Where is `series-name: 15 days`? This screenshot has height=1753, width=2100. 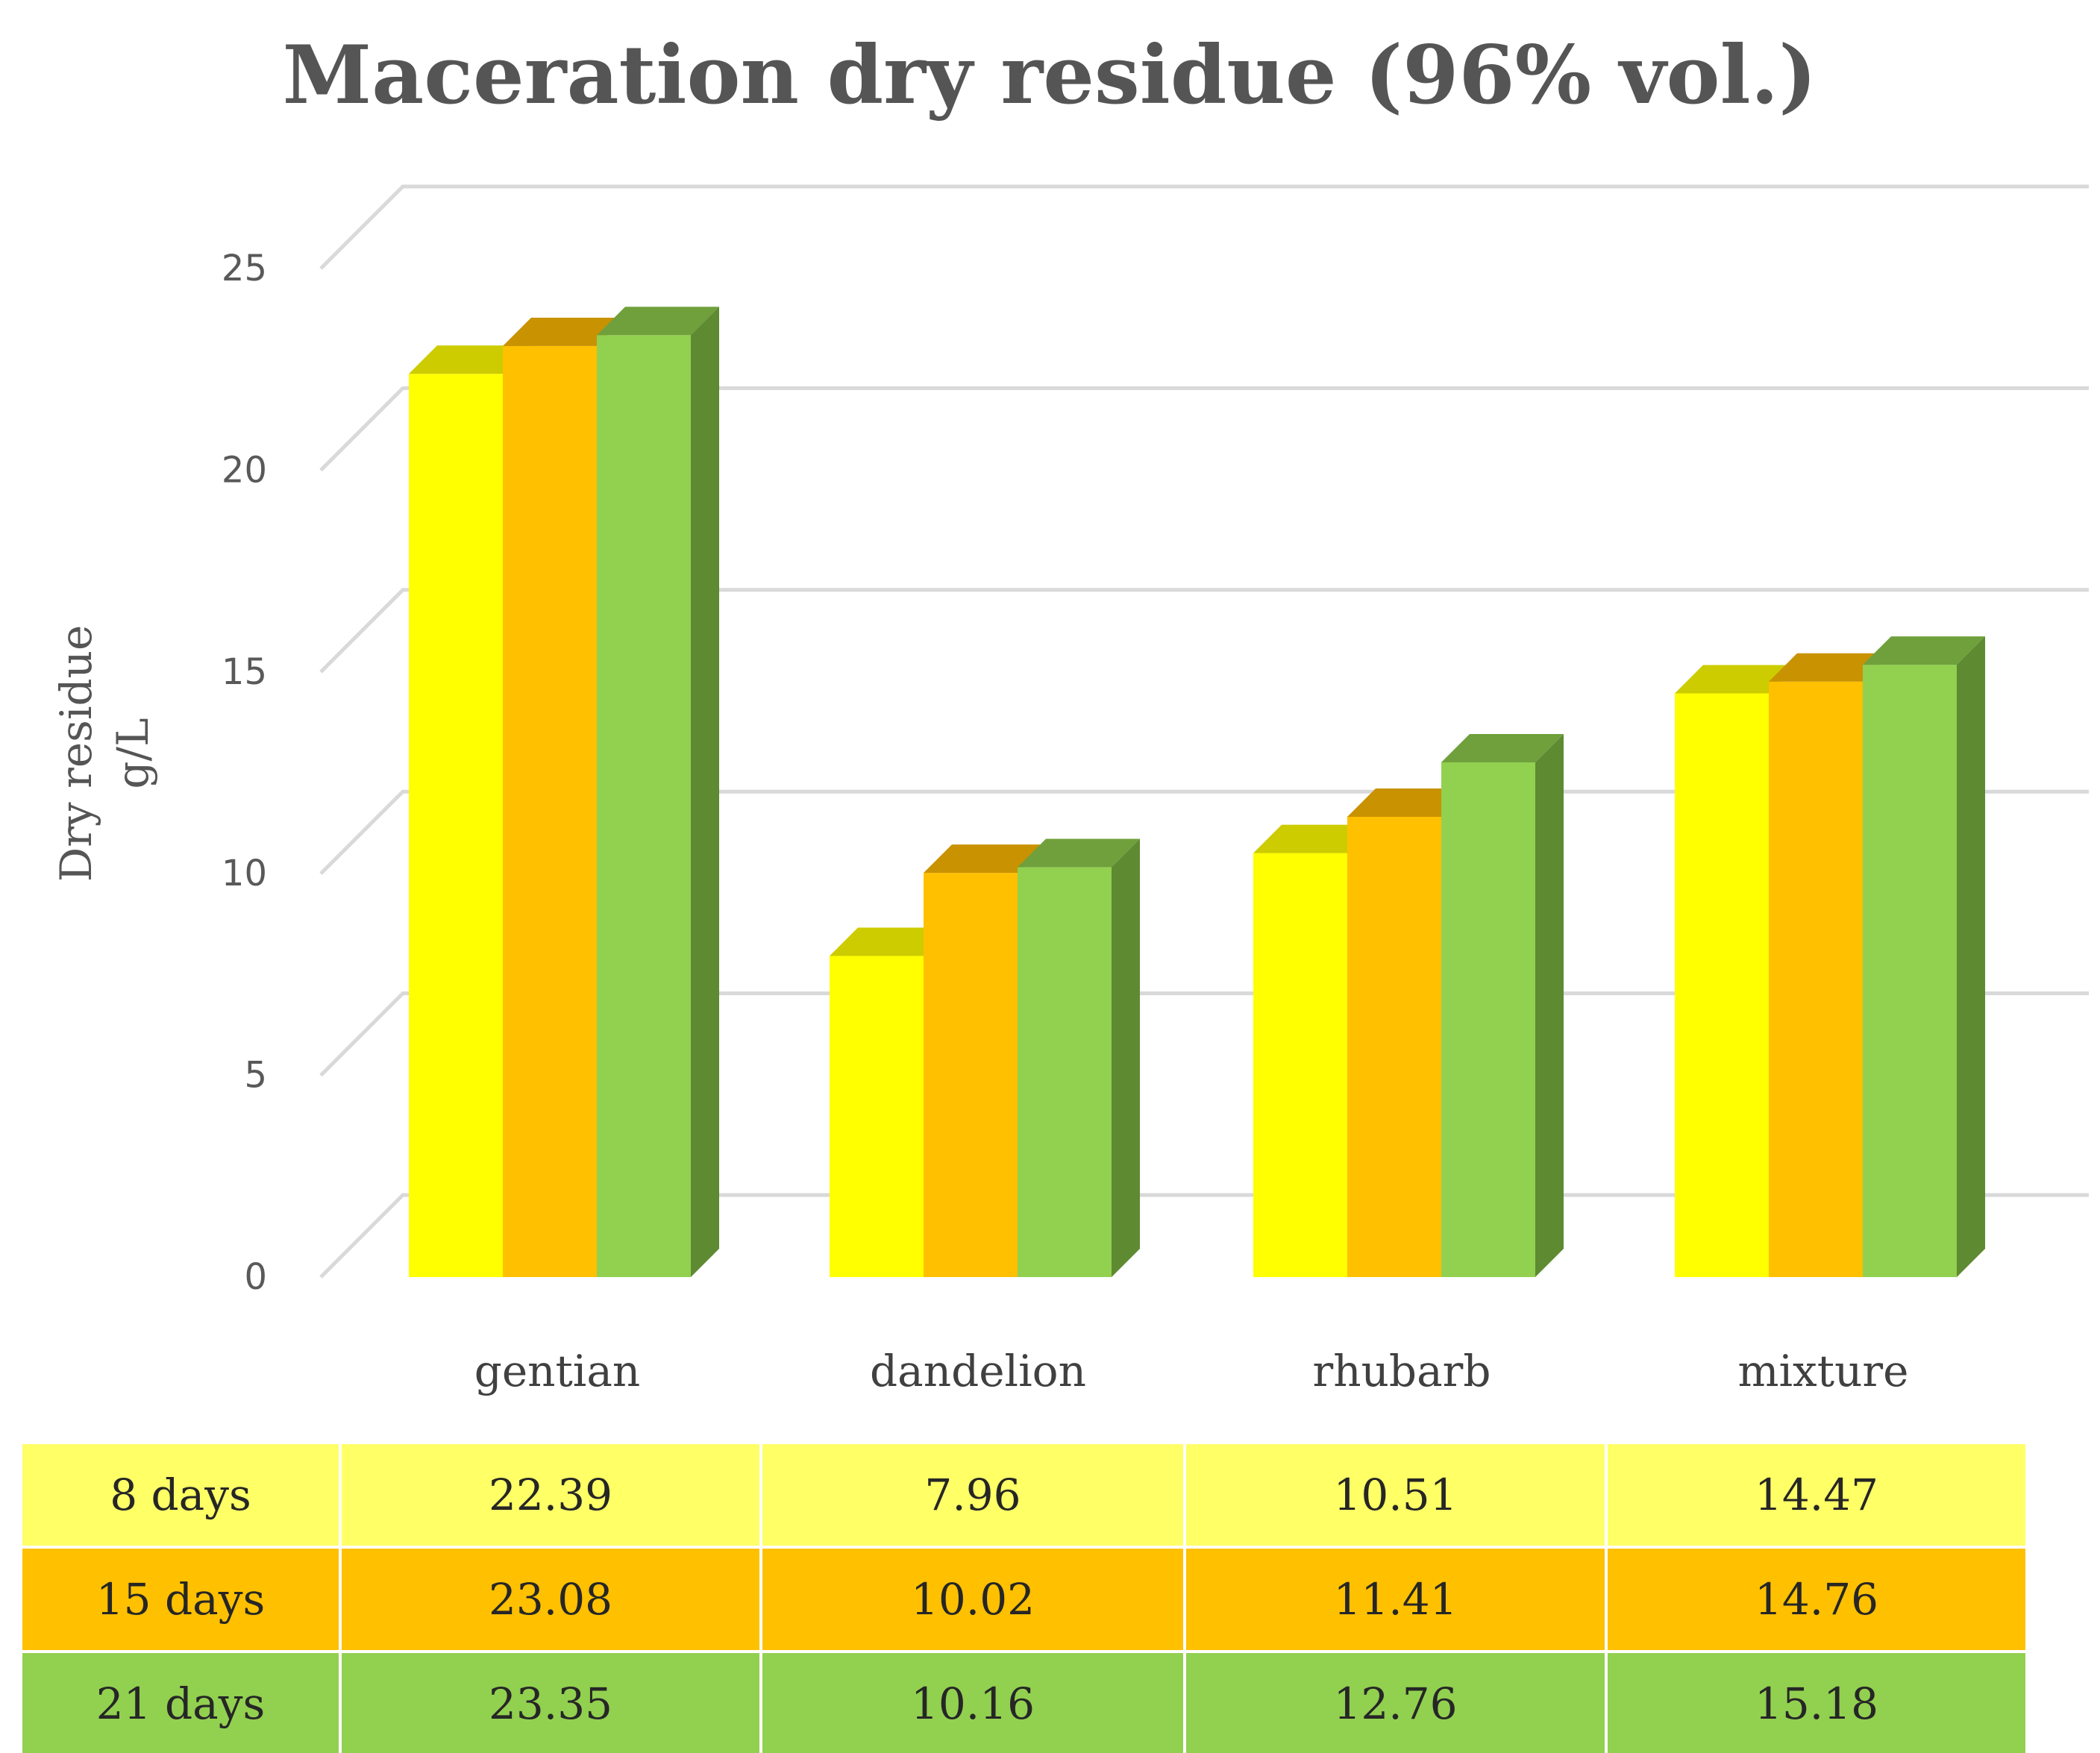
series-name: 15 days is located at coordinates (180, 1599).